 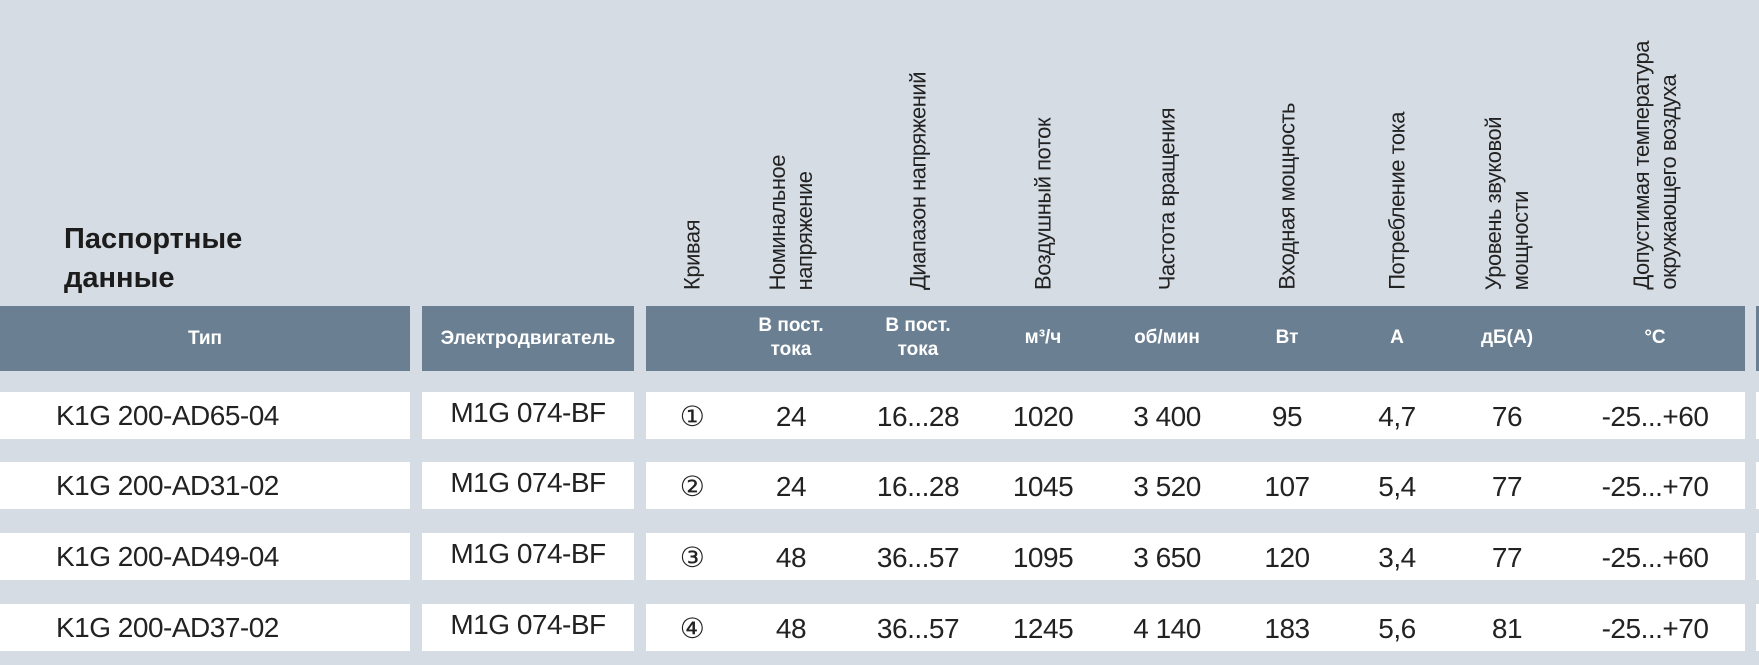 I want to click on value-cell: ④, so click(x=692, y=628).